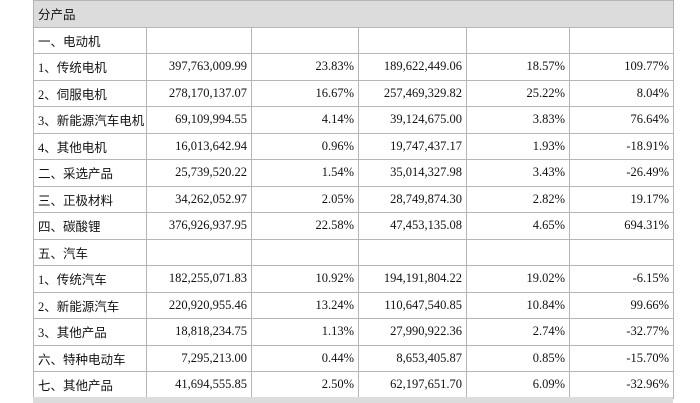  What do you see at coordinates (621, 305) in the screenshot?
I see `cell: 99.66%` at bounding box center [621, 305].